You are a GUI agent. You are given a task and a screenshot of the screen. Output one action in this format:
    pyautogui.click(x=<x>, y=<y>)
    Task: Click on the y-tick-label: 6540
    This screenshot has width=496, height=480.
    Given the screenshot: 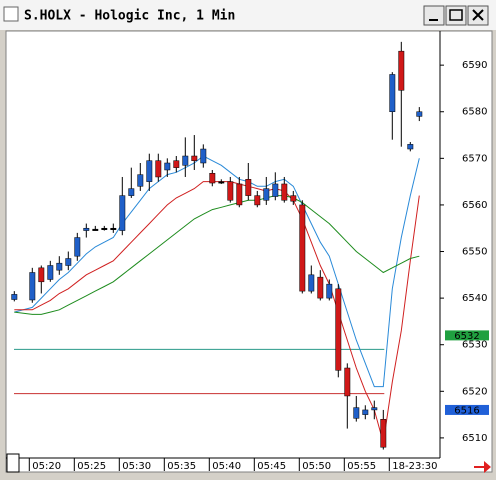 What is the action you would take?
    pyautogui.click(x=474, y=298)
    